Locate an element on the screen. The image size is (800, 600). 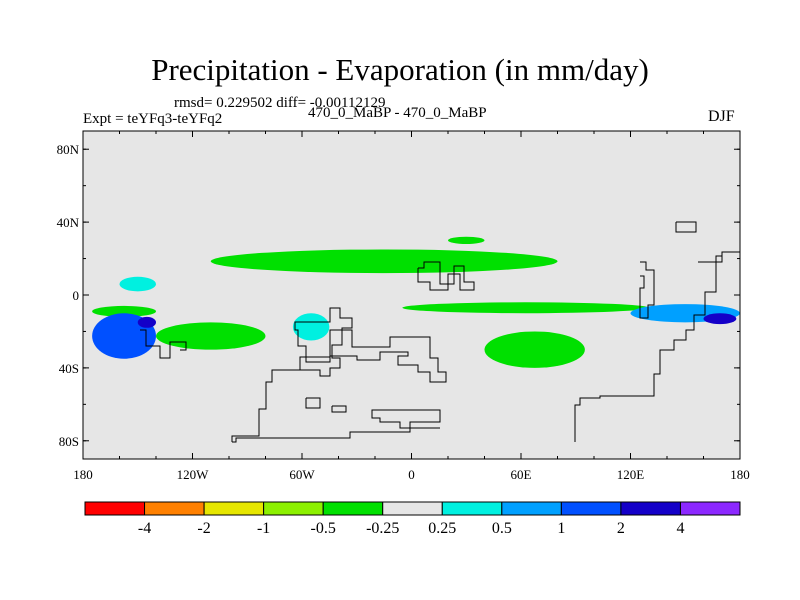
stats-text: rmsd= 0.229502 diff= -0.00112129 is located at coordinates (280, 103).